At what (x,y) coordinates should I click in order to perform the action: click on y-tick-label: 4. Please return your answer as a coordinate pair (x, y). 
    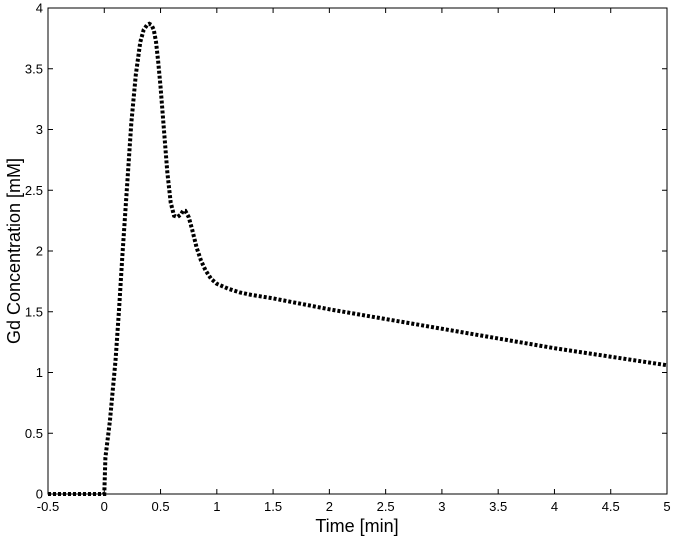
    Looking at the image, I should click on (39, 8).